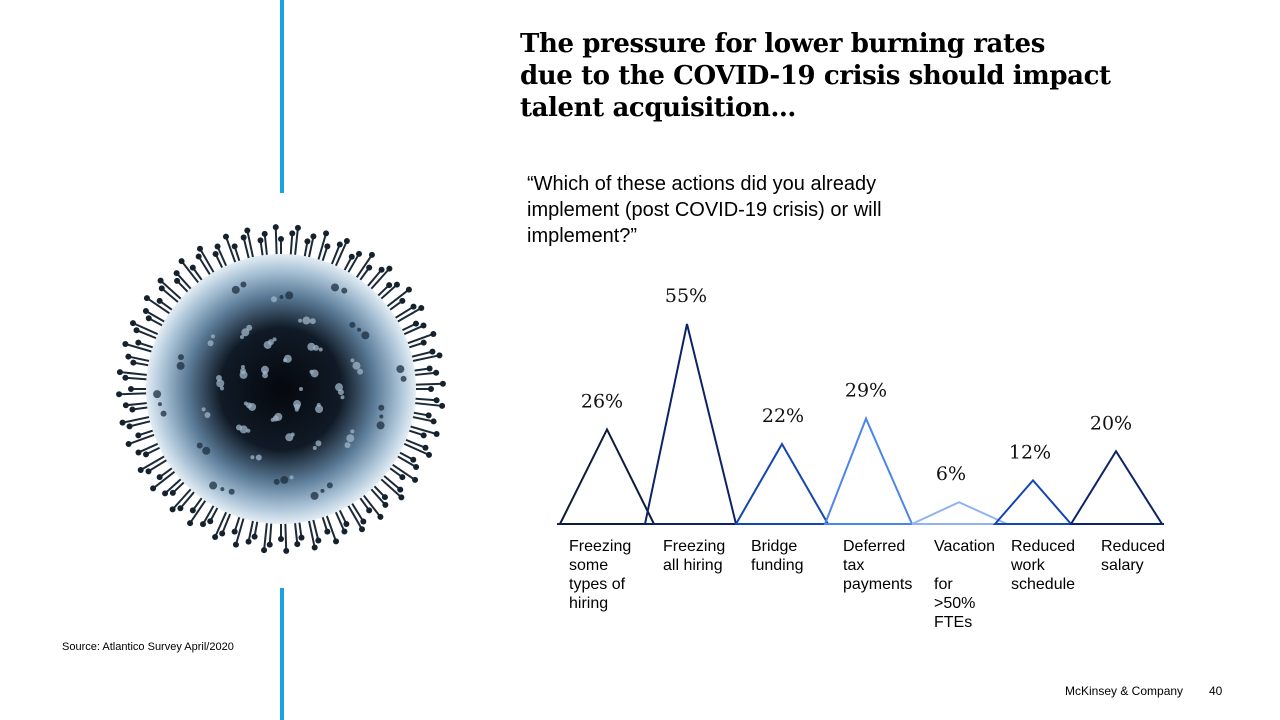  What do you see at coordinates (148, 647) in the screenshot?
I see `source-note: Source: Atlantico Survey April/2020` at bounding box center [148, 647].